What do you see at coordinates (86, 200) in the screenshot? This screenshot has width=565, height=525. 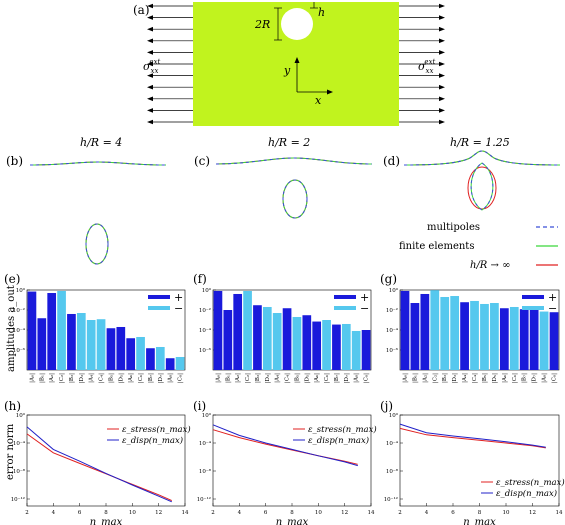 I see `panel-b: (b) h/R = 4` at bounding box center [86, 200].